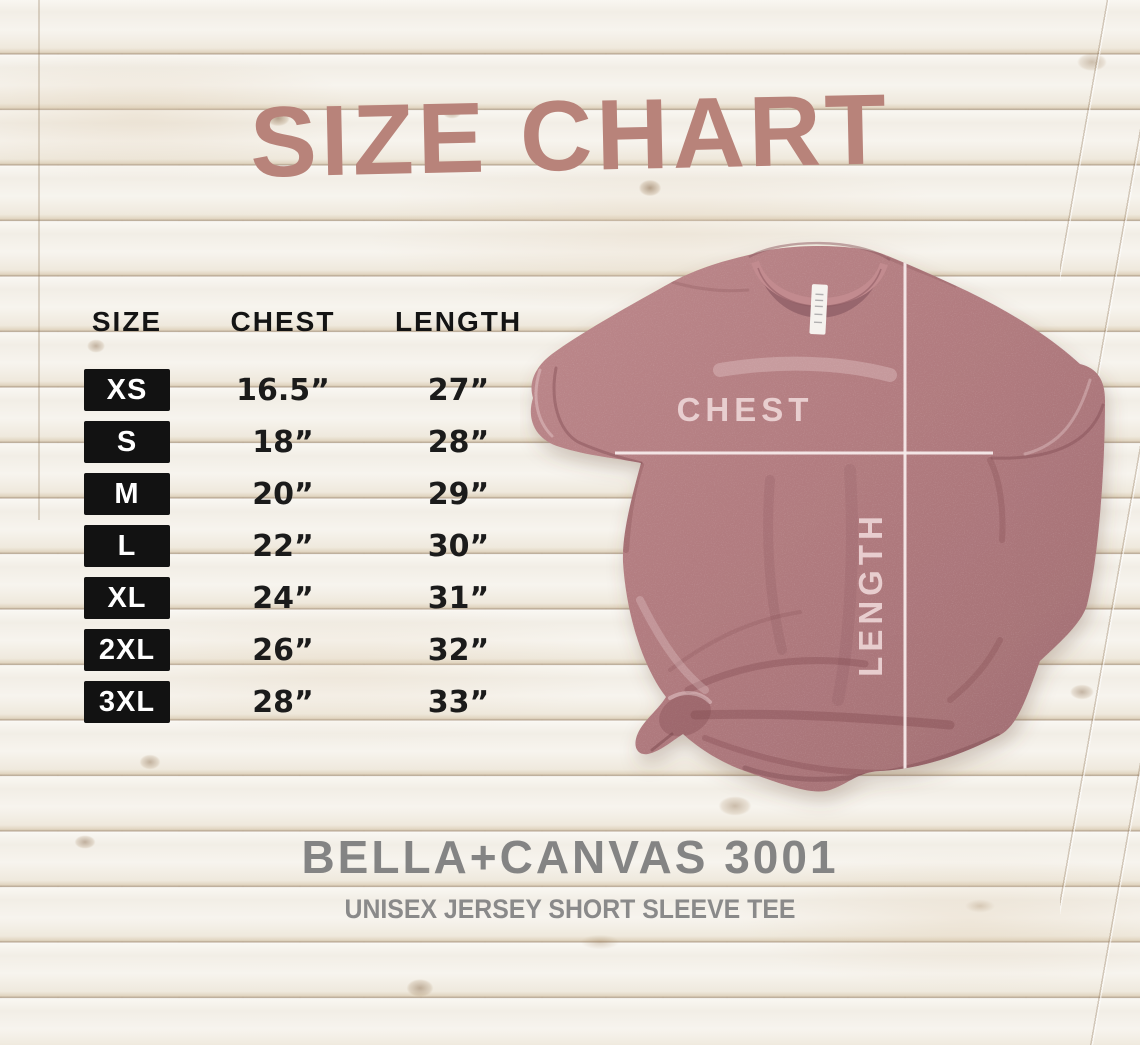 The width and height of the screenshot is (1140, 1045). What do you see at coordinates (283, 598) in the screenshot?
I see `chest-value: 24”` at bounding box center [283, 598].